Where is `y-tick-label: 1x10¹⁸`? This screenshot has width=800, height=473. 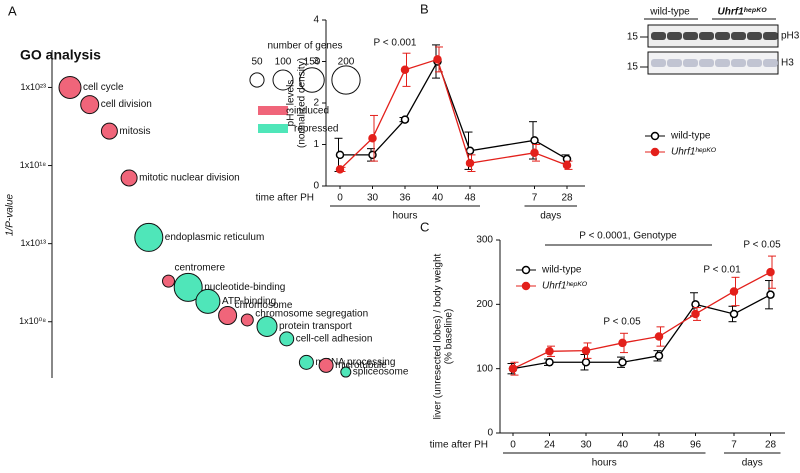 y-tick-label: 1x10¹⁸ is located at coordinates (33, 165).